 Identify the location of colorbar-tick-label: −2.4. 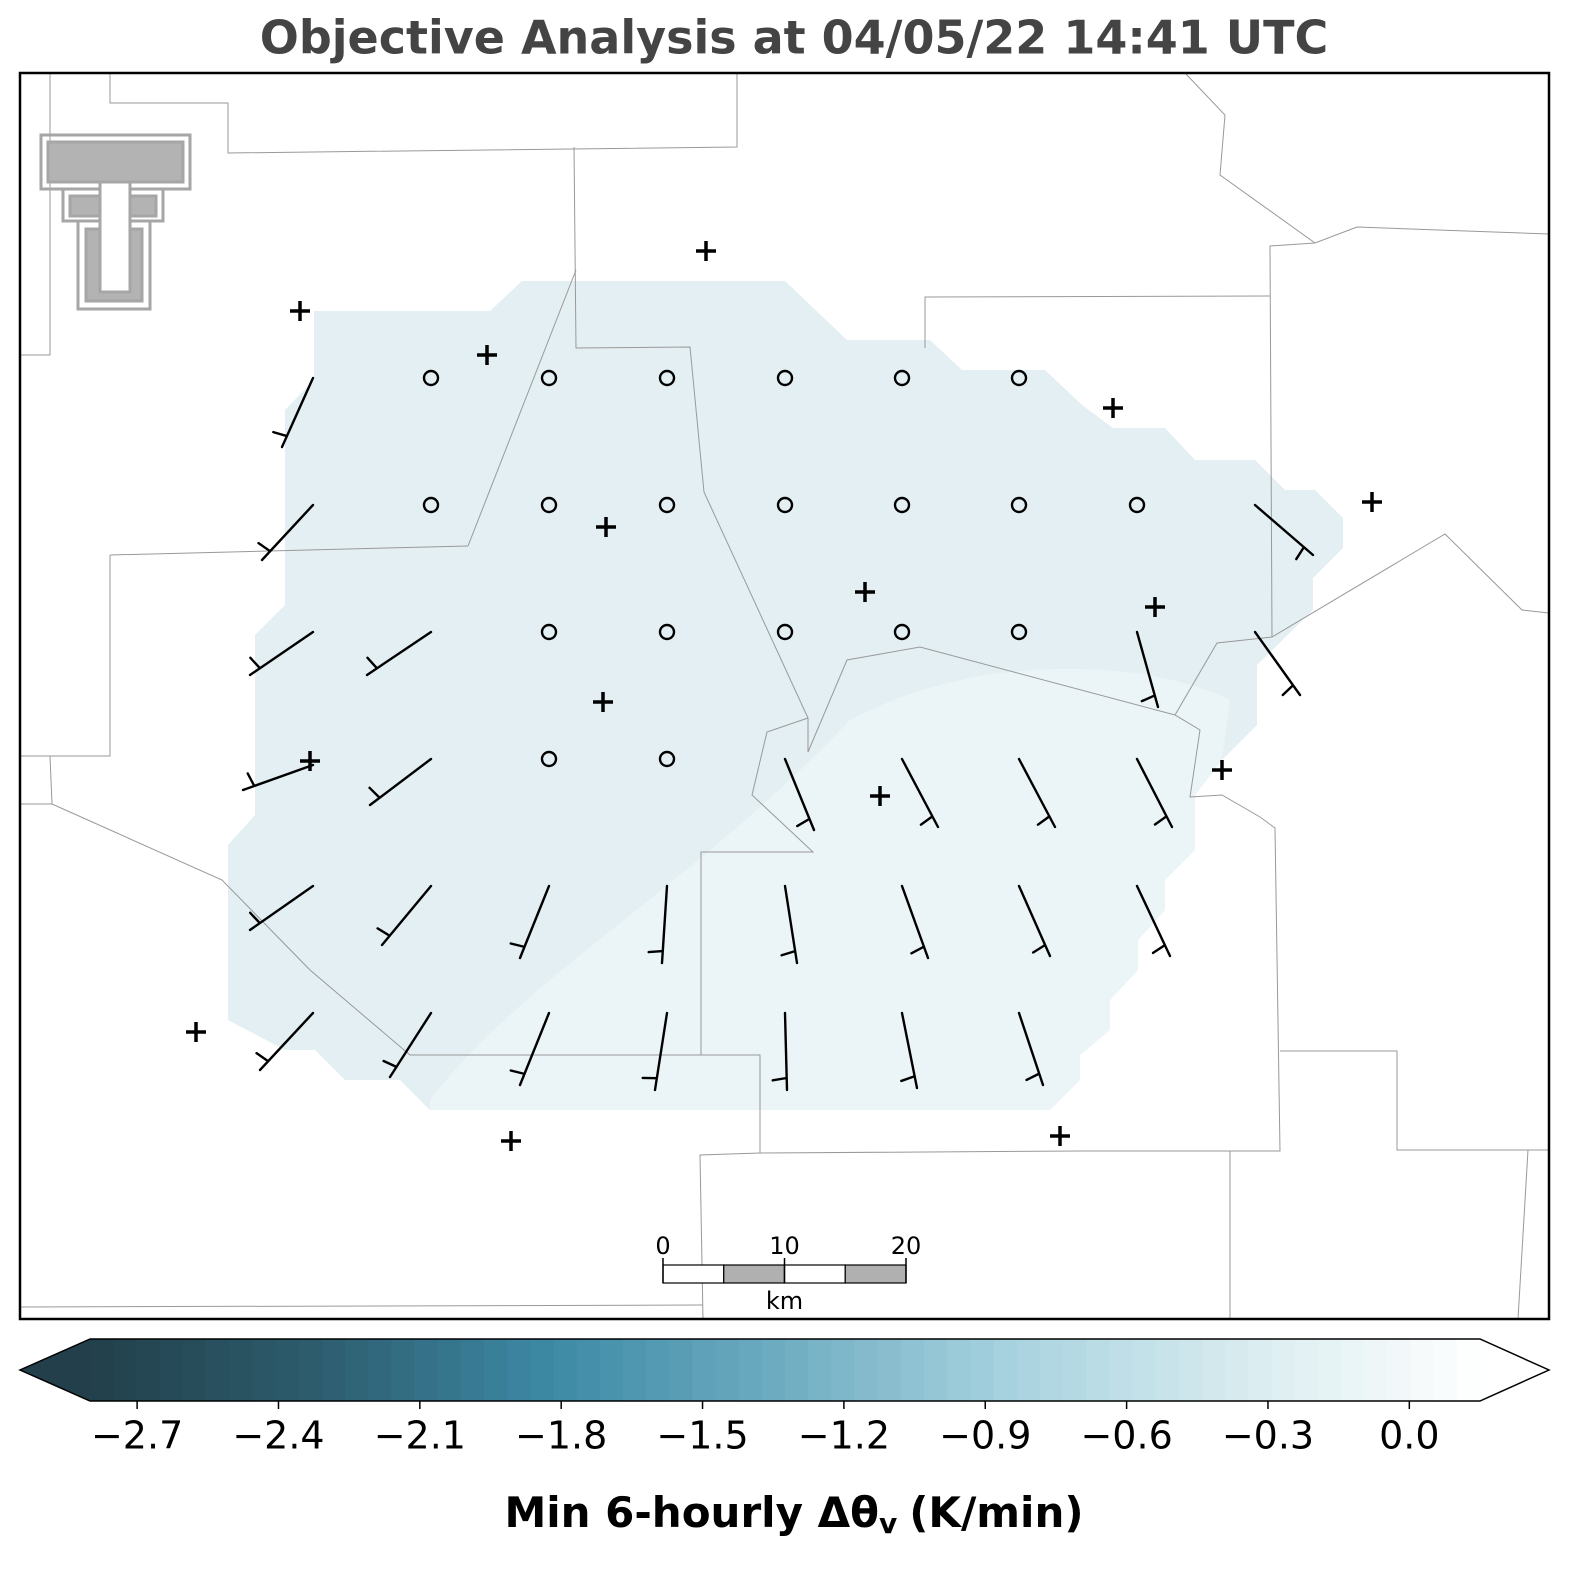
(278, 1436).